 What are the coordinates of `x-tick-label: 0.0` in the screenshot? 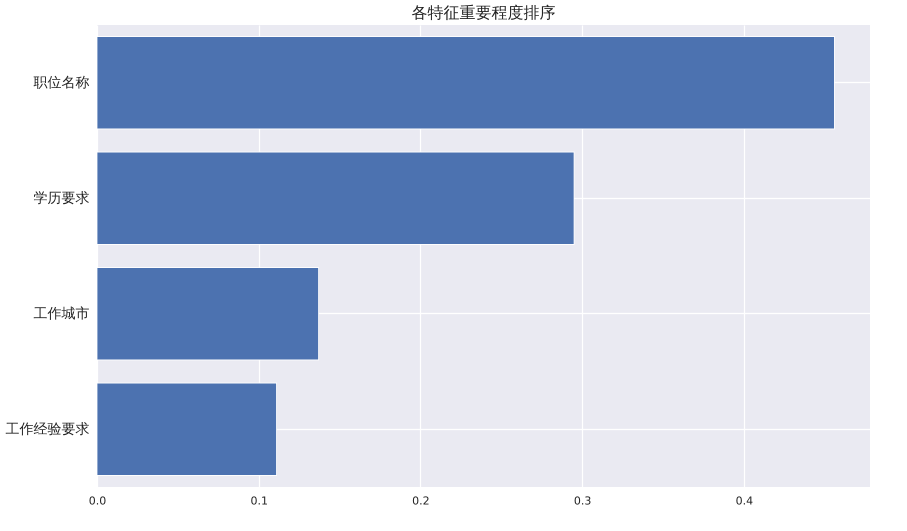 It's located at (97, 501).